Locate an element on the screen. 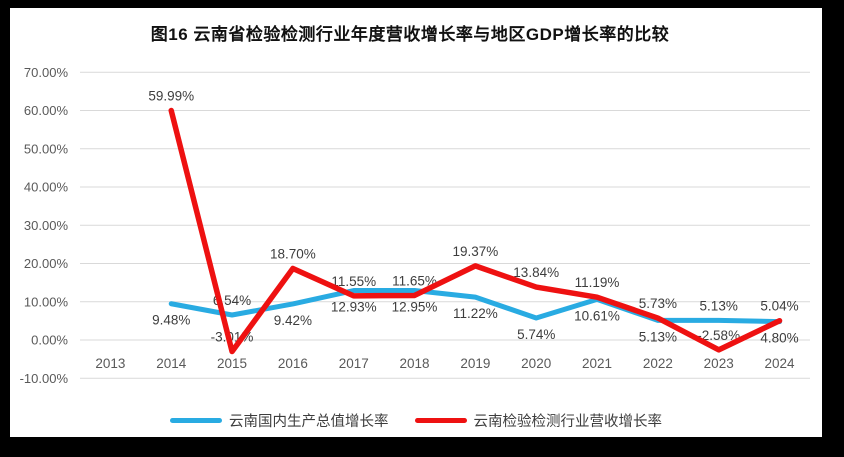 This screenshot has width=844, height=457. y-axis-tick-label: -10.00% is located at coordinates (44, 378).